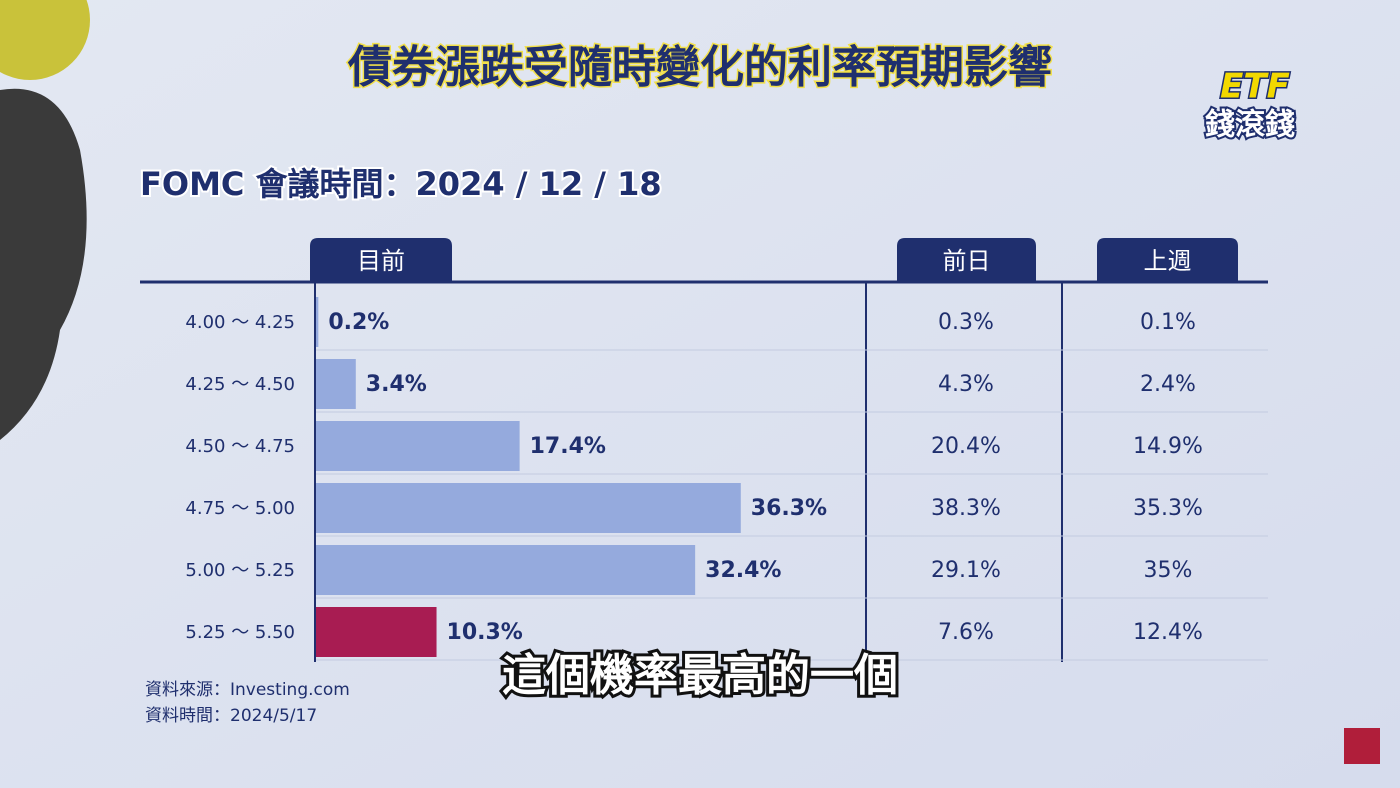  Describe the element at coordinates (485, 632) in the screenshot. I see `data-label: 10.3%` at that location.